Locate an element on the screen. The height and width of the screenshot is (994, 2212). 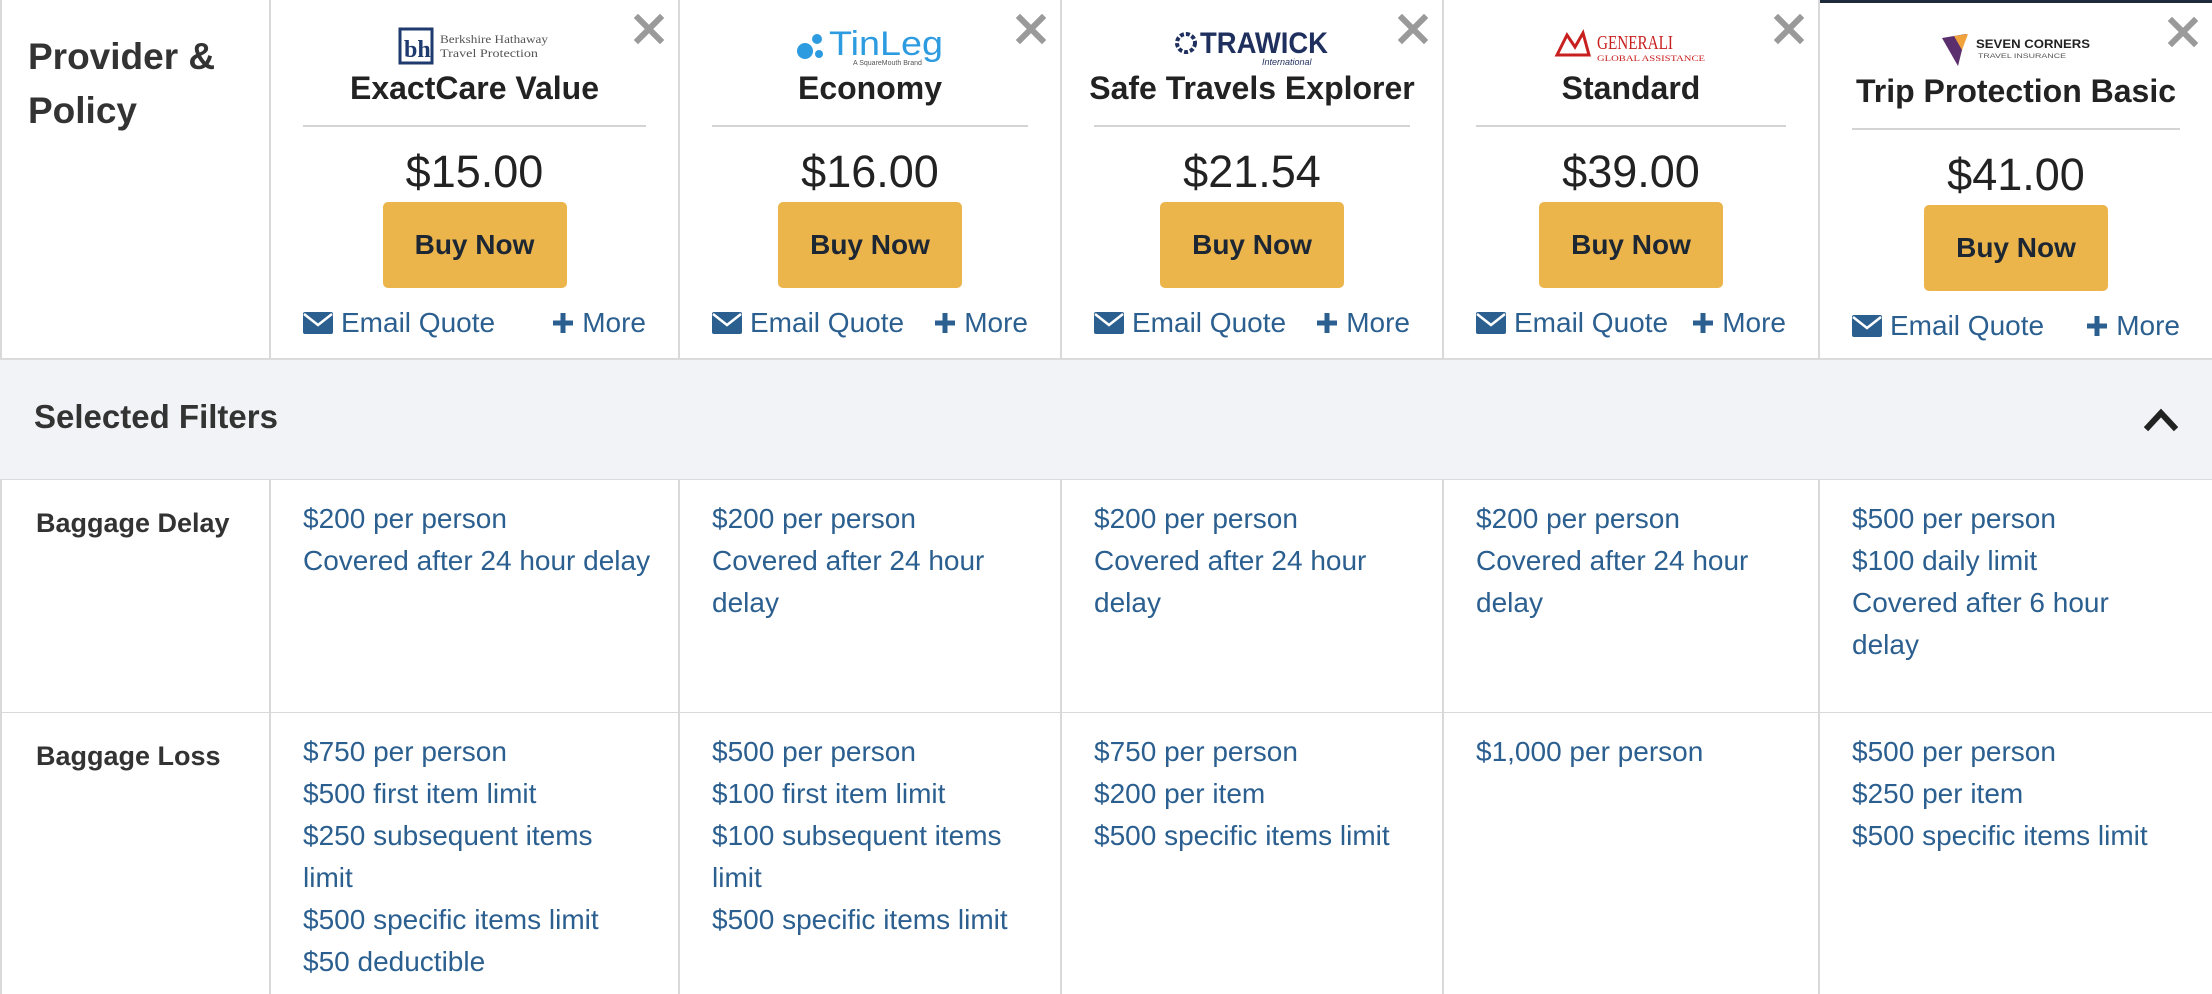
generali-logo: GENERALI GLOBAL ASSISTANCE is located at coordinates (1631, 45).